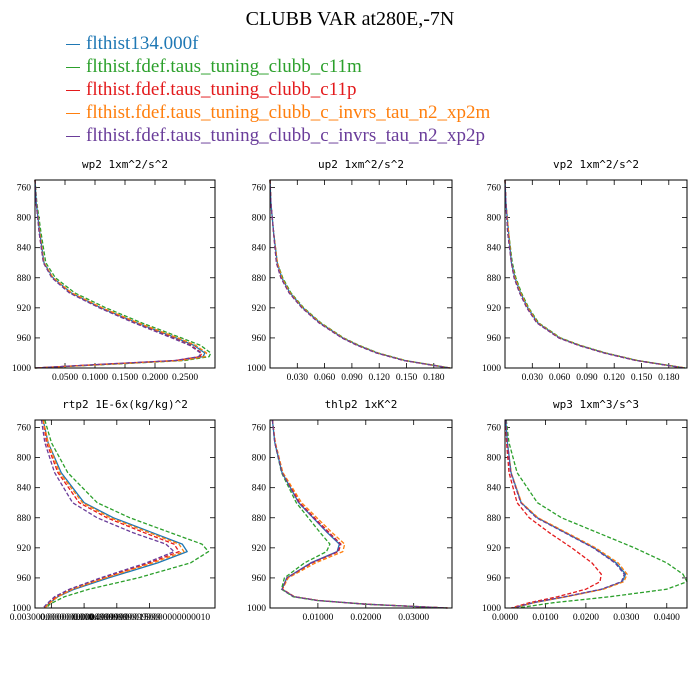 The height and width of the screenshot is (700, 700). What do you see at coordinates (596, 404) in the screenshot?
I see `panel-title: wp3 1xm^3/s^3` at bounding box center [596, 404].